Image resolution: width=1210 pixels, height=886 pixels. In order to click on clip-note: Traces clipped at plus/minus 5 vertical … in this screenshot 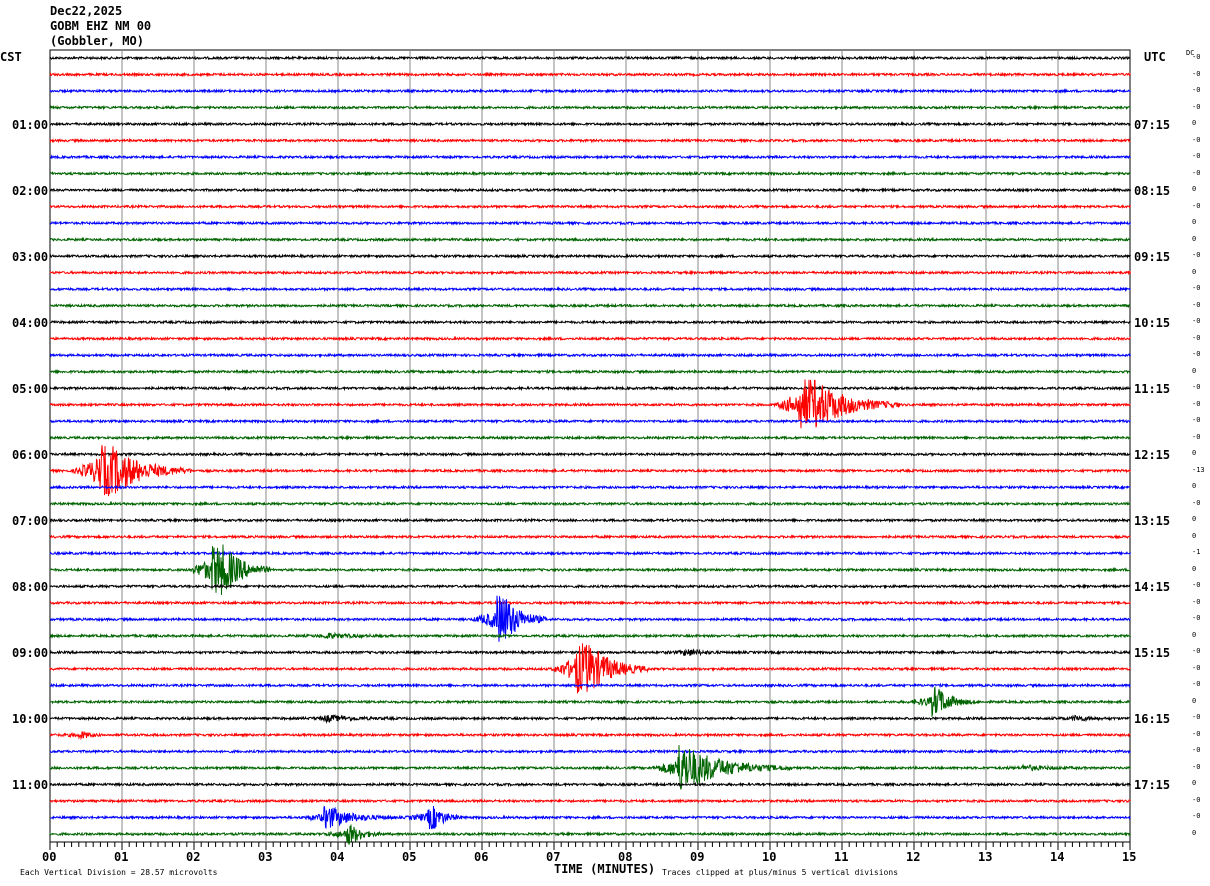, I will do `click(780, 872)`.